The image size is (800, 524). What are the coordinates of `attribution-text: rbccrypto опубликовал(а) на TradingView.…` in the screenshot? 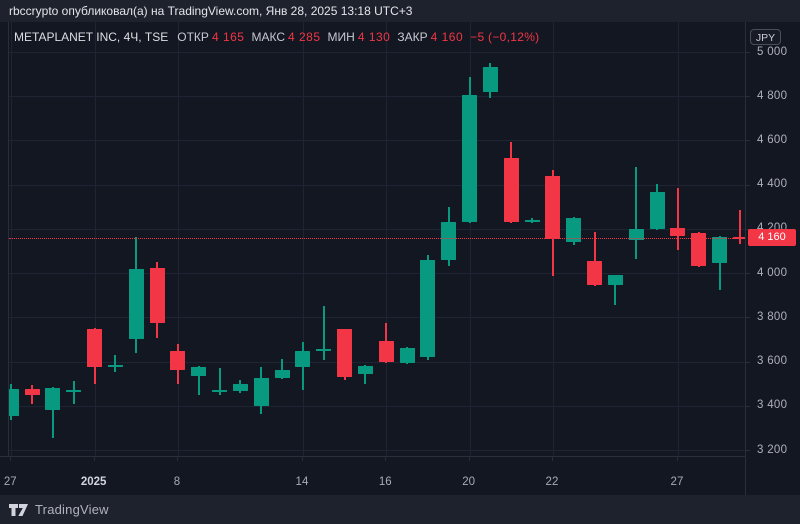 It's located at (211, 11).